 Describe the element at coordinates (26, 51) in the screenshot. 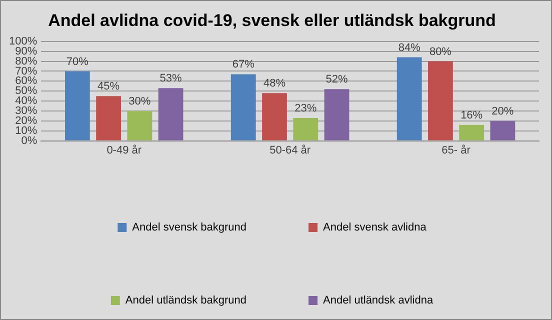

I see `y-tick-label: 90%` at that location.